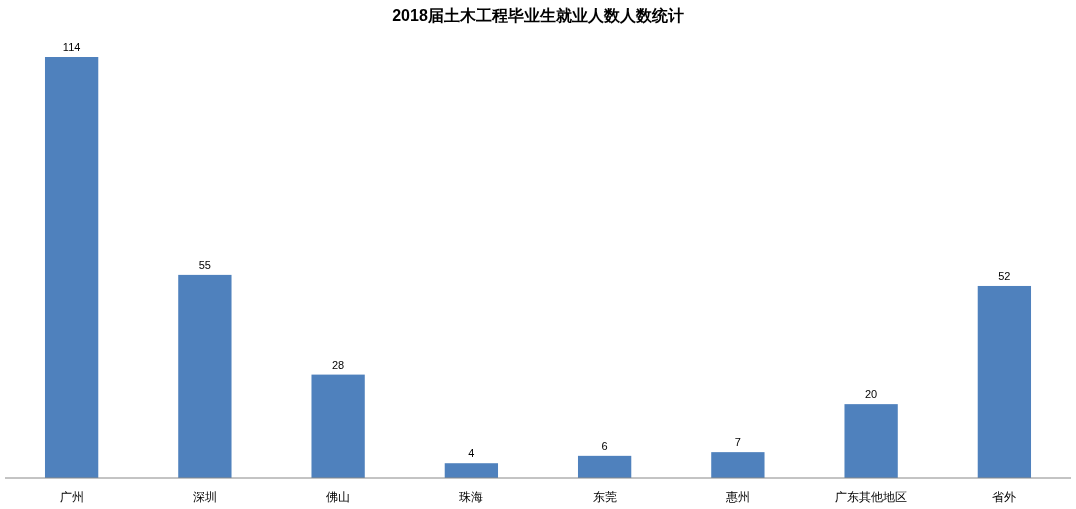 The width and height of the screenshot is (1076, 509). Describe the element at coordinates (737, 497) in the screenshot. I see `x-tick-label: 惠州` at that location.